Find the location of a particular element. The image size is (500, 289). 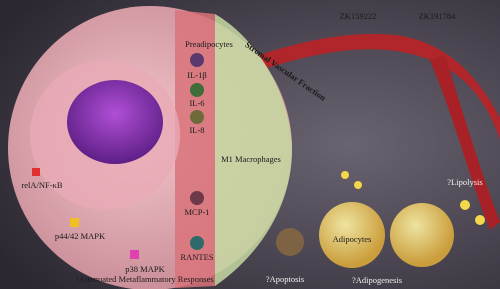

signaling-label: p44/42 MAPK is located at coordinates (80, 236).